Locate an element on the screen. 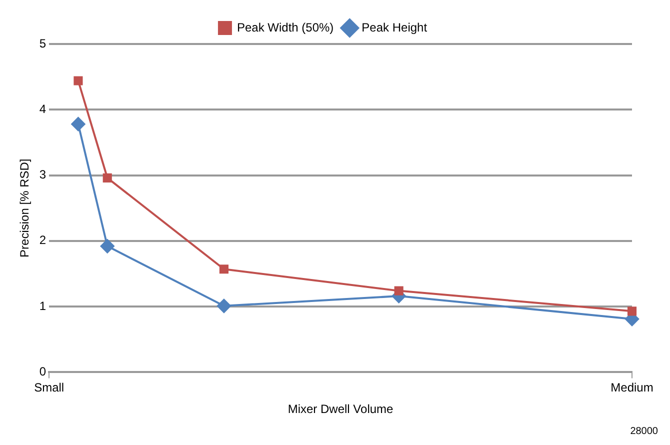 The height and width of the screenshot is (445, 670). y-tick-label: 4 is located at coordinates (42, 109).